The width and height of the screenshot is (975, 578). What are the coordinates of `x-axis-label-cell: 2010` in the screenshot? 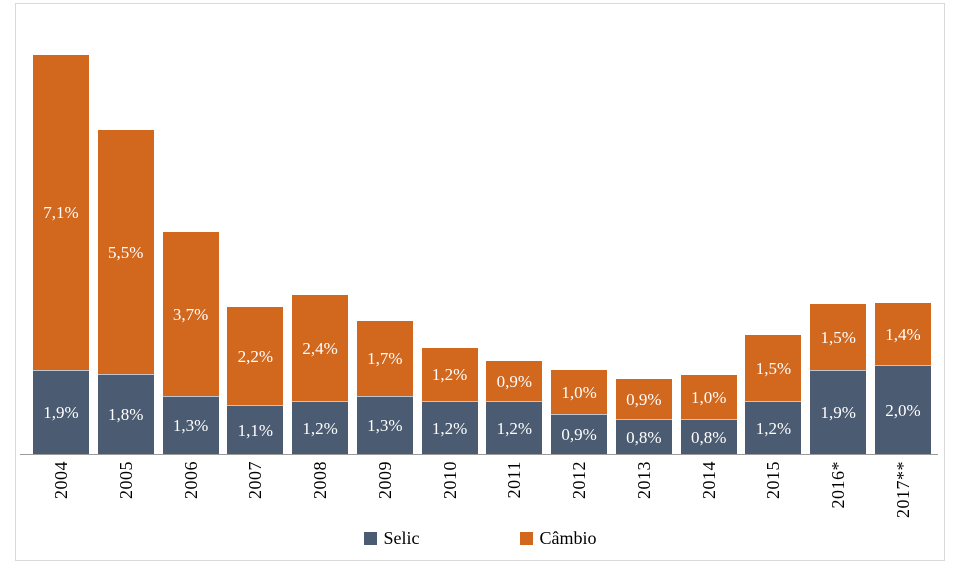 It's located at (450, 496).